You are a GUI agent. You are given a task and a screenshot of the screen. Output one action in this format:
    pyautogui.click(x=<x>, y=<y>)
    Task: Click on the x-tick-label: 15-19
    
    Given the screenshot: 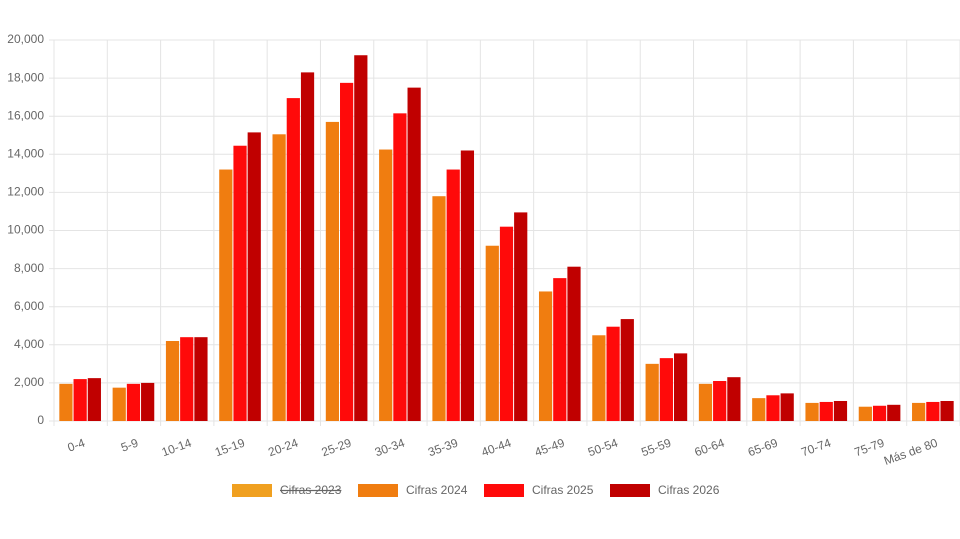 What is the action you would take?
    pyautogui.click(x=230, y=448)
    